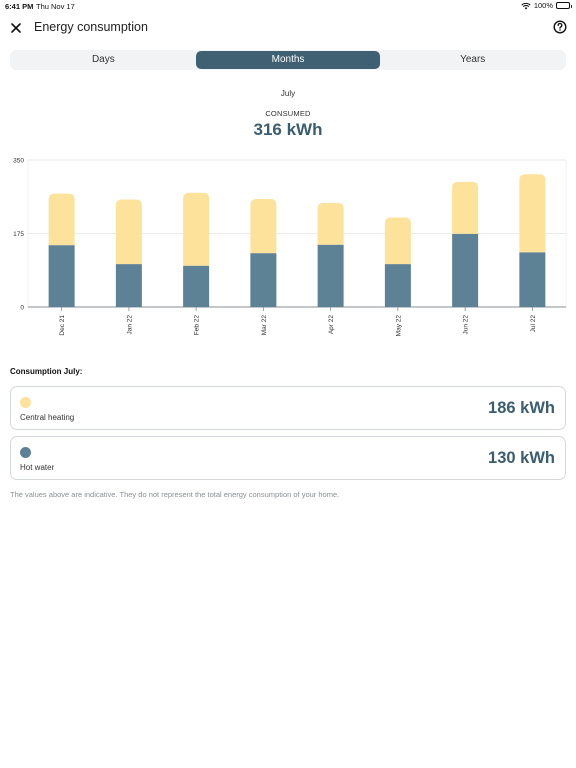 This screenshot has height=768, width=576. I want to click on help-button, so click(560, 27).